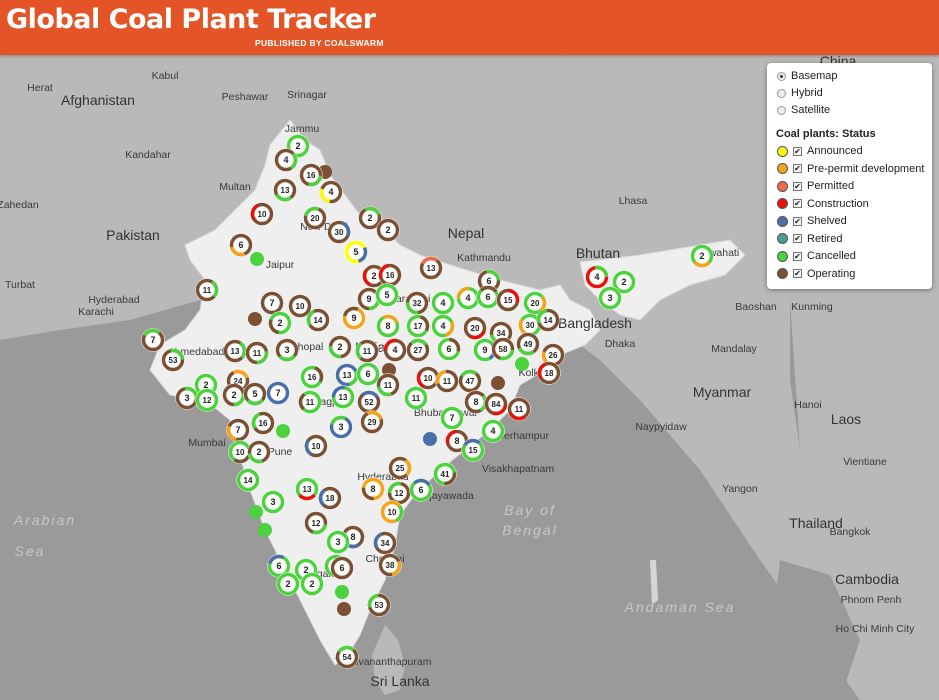 This screenshot has width=939, height=700. I want to click on plant-cluster-marker: 9, so click(354, 318).